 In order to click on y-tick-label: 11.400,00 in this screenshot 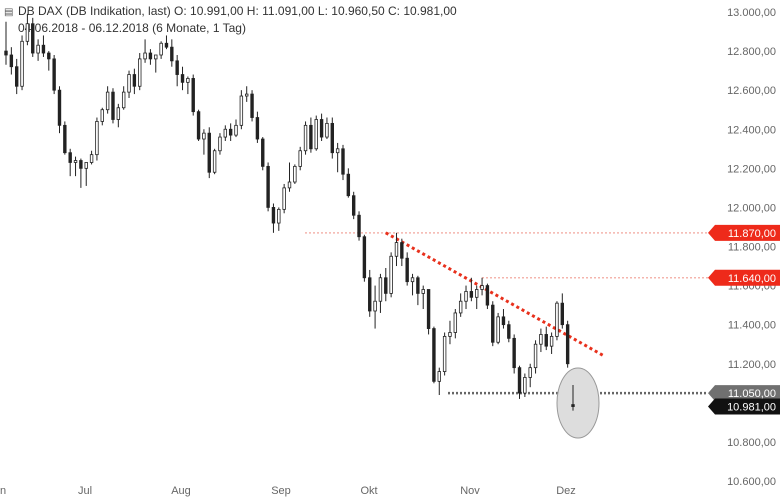, I will do `click(752, 326)`.